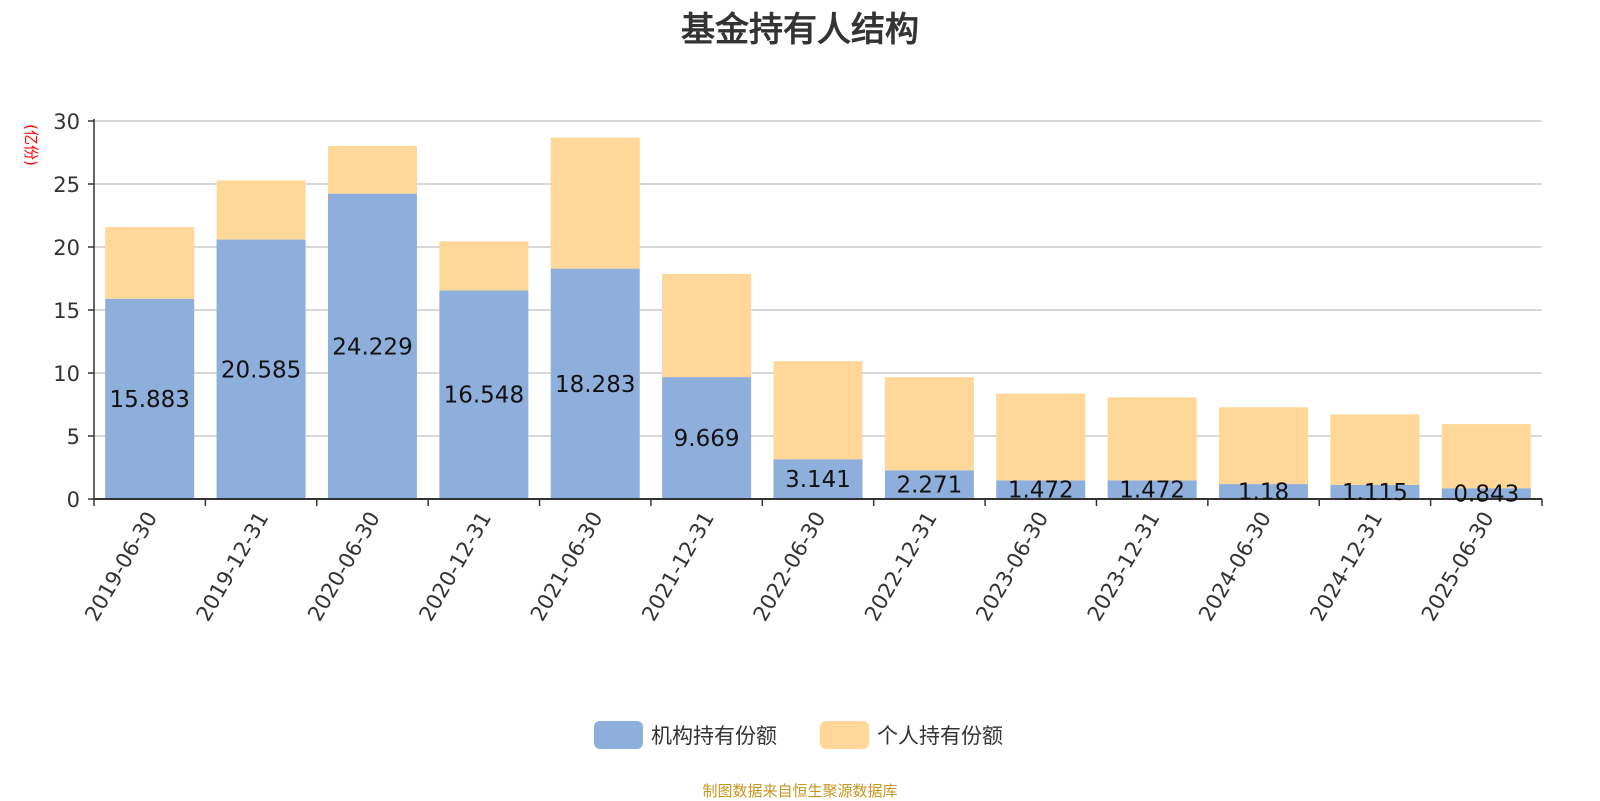  I want to click on source-note: 制图数据来自恒生聚源数据库, so click(800, 791).